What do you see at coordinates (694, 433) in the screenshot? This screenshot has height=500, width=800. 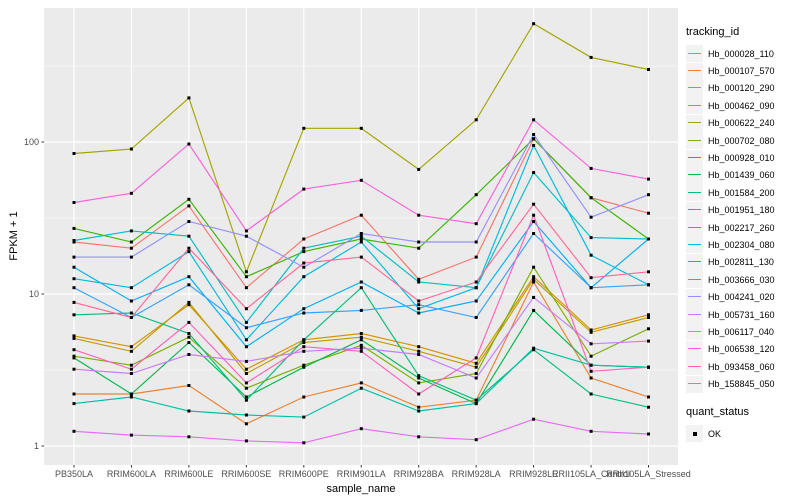 I see `legend-key-point-icon` at bounding box center [694, 433].